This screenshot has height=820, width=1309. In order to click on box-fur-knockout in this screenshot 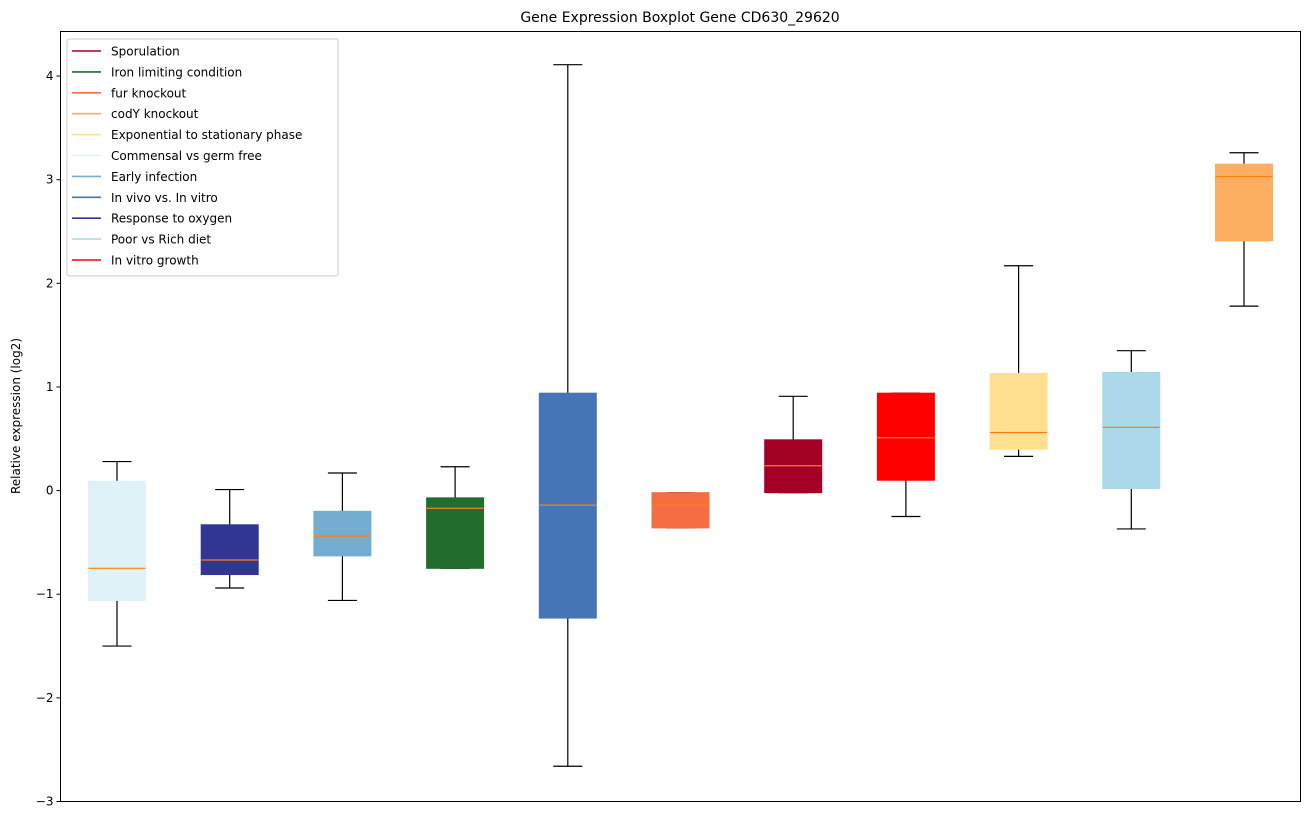, I will do `click(680, 510)`.